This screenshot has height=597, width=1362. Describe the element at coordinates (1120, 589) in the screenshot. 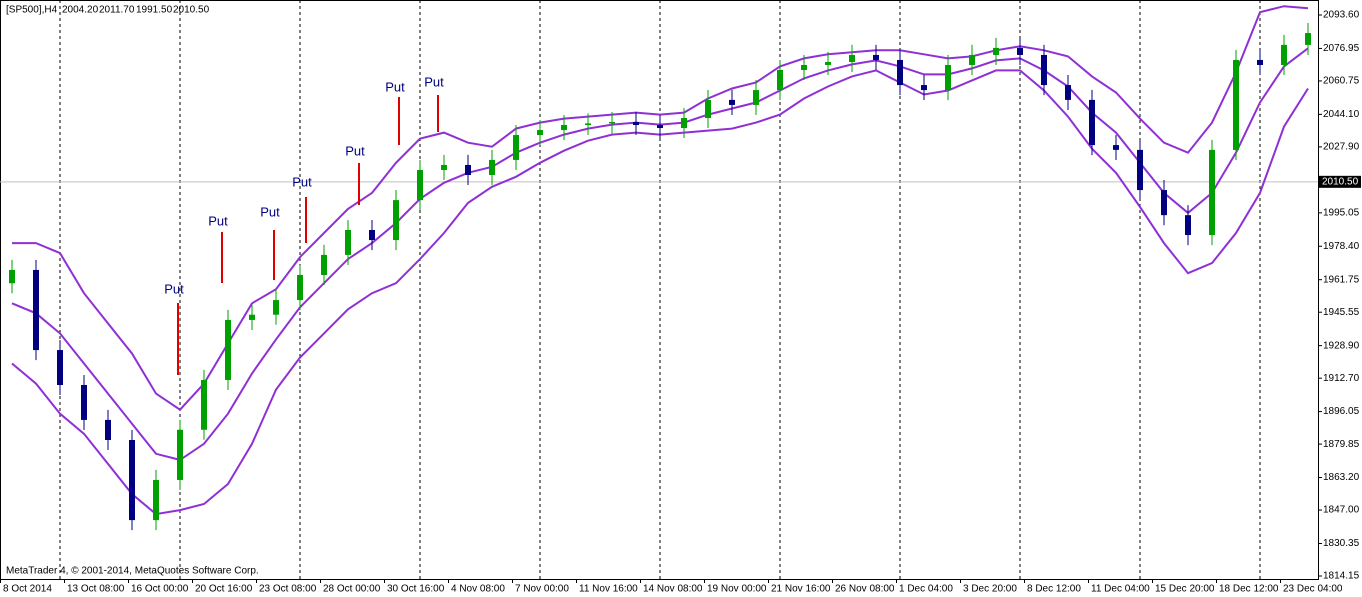

I see `x-tick-label: 11 Dec 04:00` at that location.